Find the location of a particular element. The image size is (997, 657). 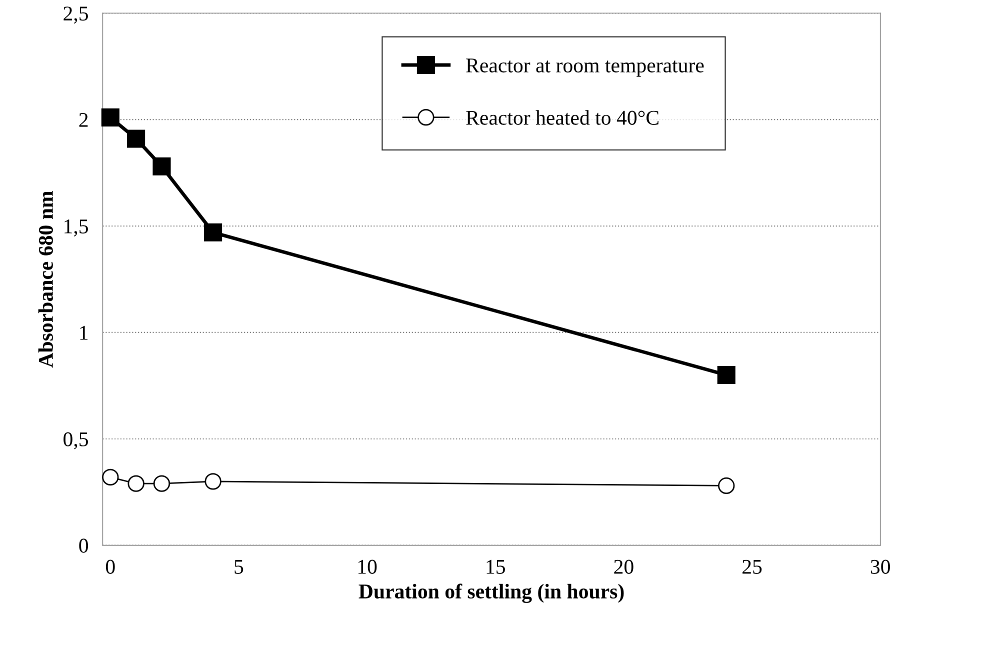

y-tick-label: 2 is located at coordinates (83, 120).